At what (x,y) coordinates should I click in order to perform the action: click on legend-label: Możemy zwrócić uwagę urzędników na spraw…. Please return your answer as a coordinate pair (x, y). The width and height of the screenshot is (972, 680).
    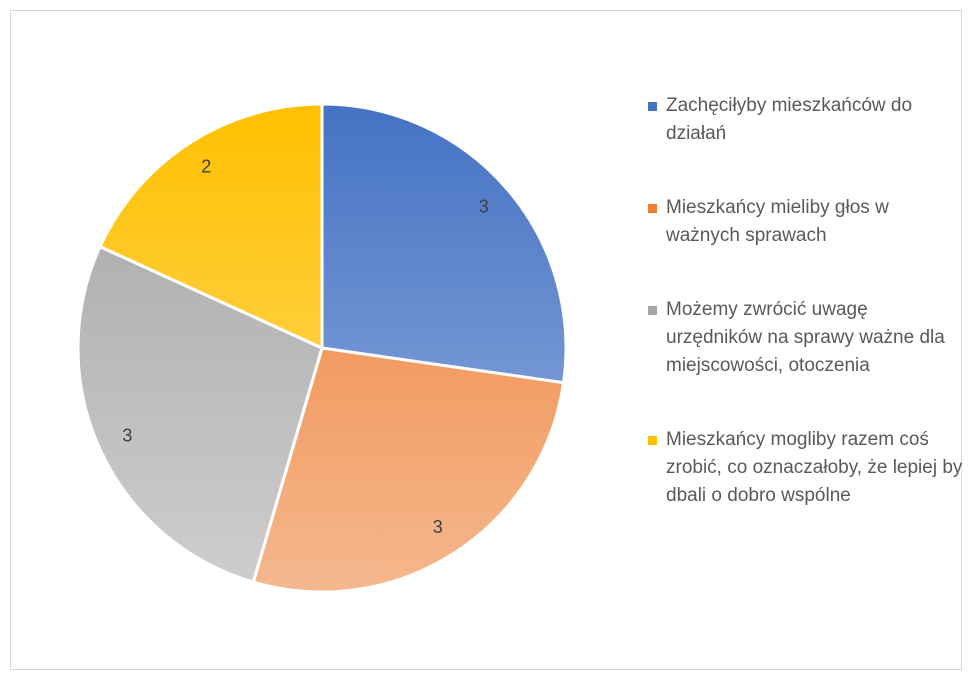
    Looking at the image, I should click on (805, 337).